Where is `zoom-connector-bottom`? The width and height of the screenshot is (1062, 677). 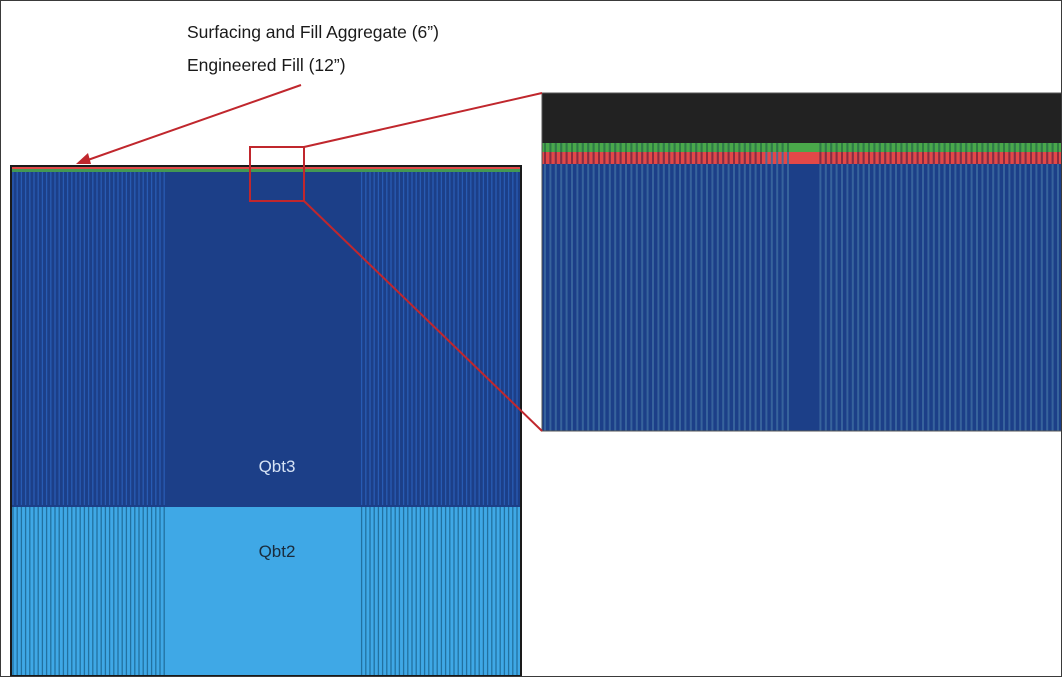 zoom-connector-bottom is located at coordinates (423, 316).